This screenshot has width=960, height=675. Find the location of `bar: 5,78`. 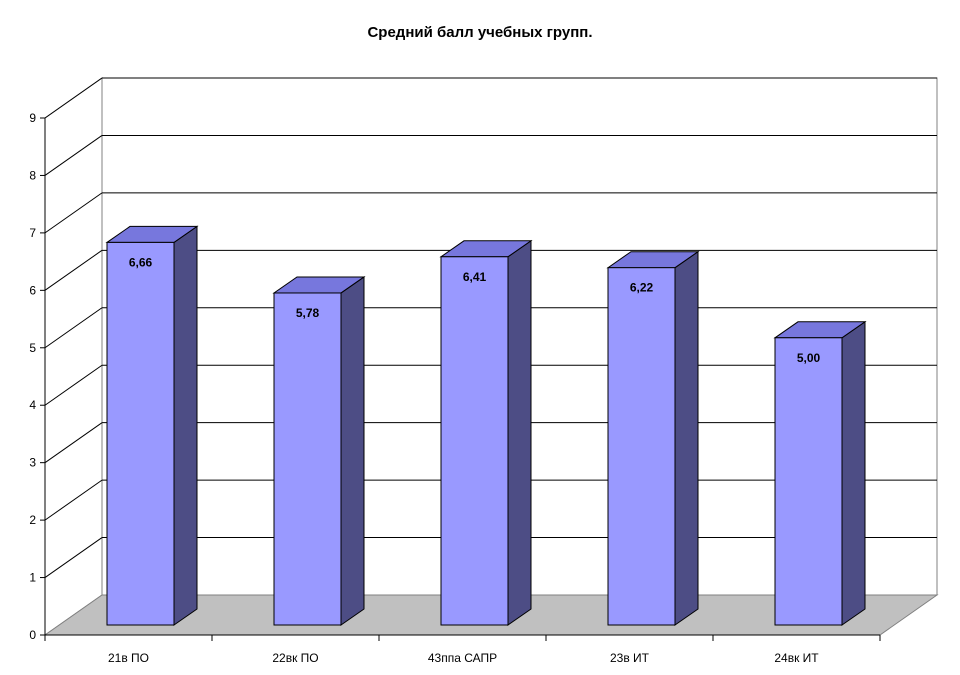

bar: 5,78 is located at coordinates (319, 451).